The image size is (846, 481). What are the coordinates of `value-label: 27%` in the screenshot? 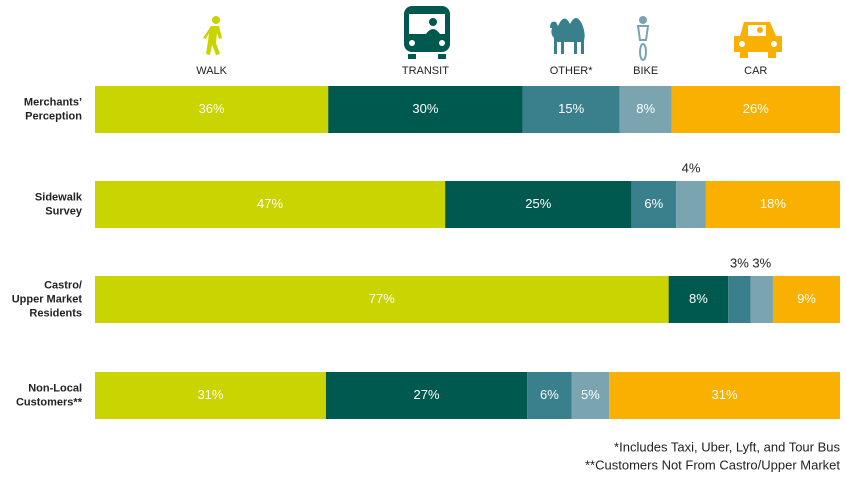 It's located at (427, 394).